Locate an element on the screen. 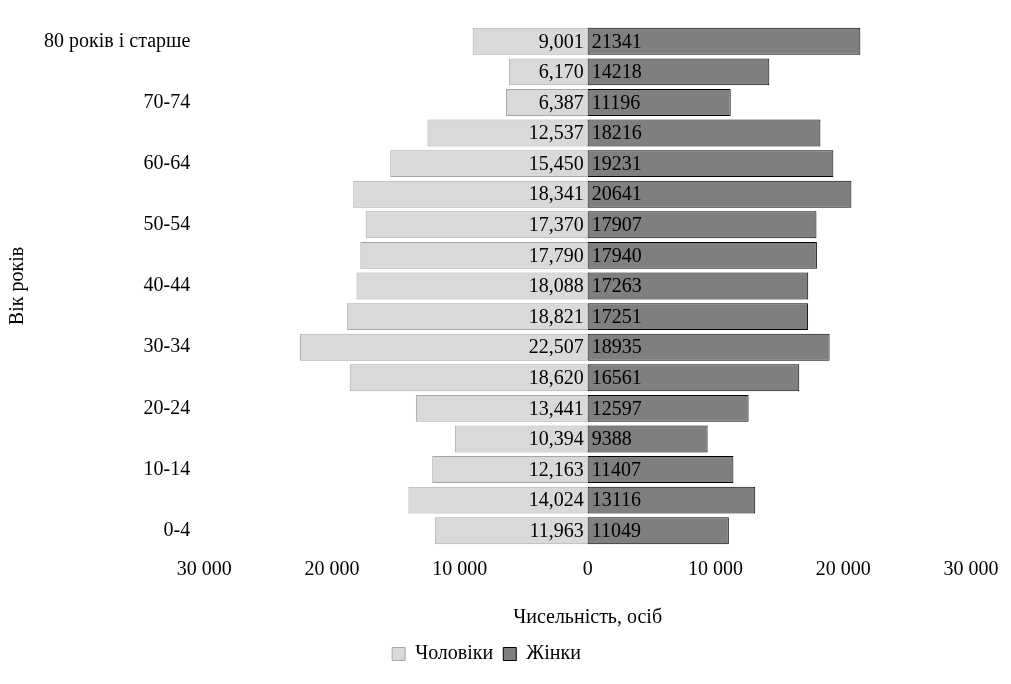  data-label: 17940 is located at coordinates (616, 254).